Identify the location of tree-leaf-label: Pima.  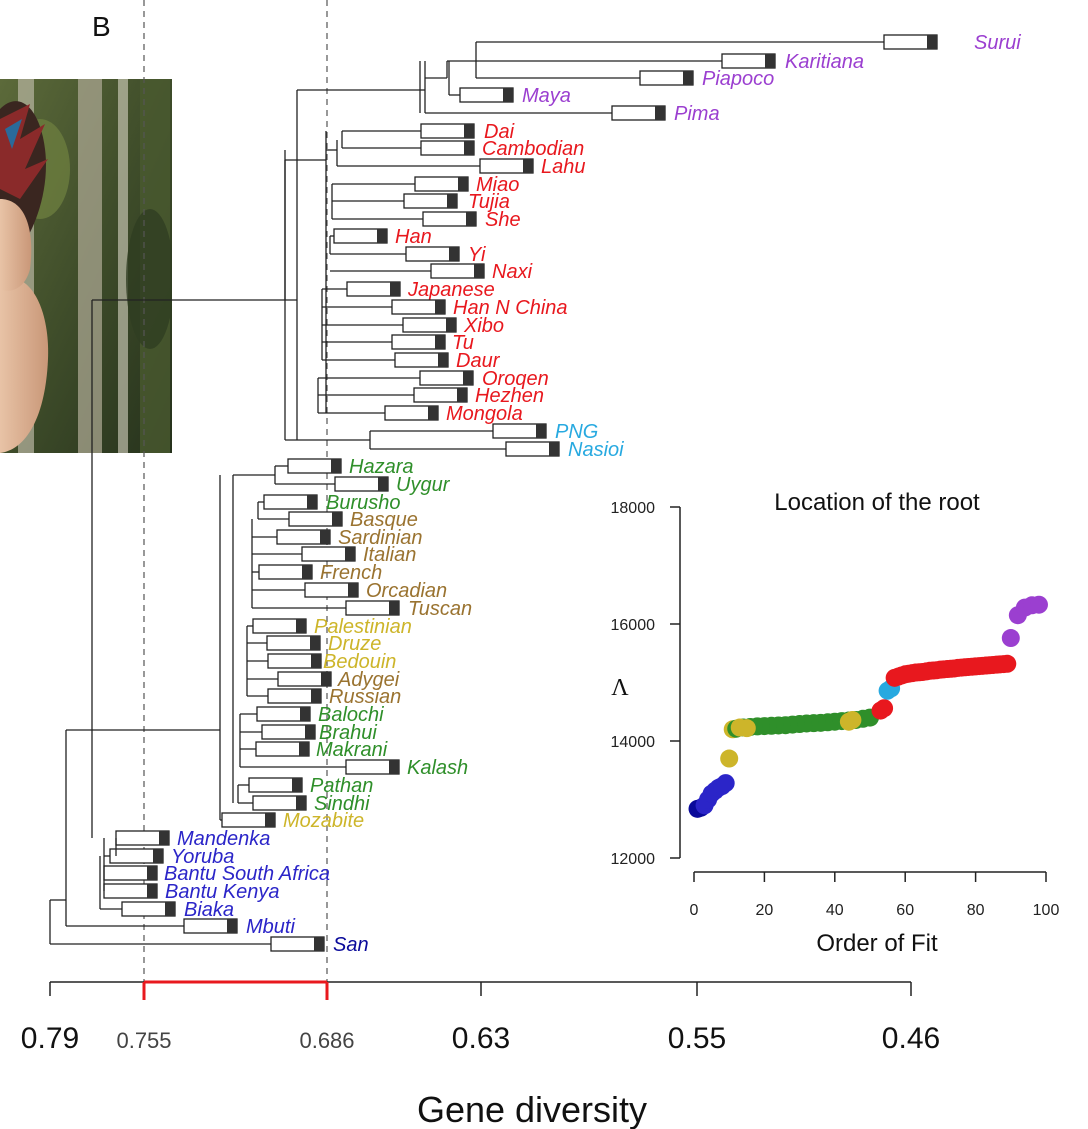
(697, 114).